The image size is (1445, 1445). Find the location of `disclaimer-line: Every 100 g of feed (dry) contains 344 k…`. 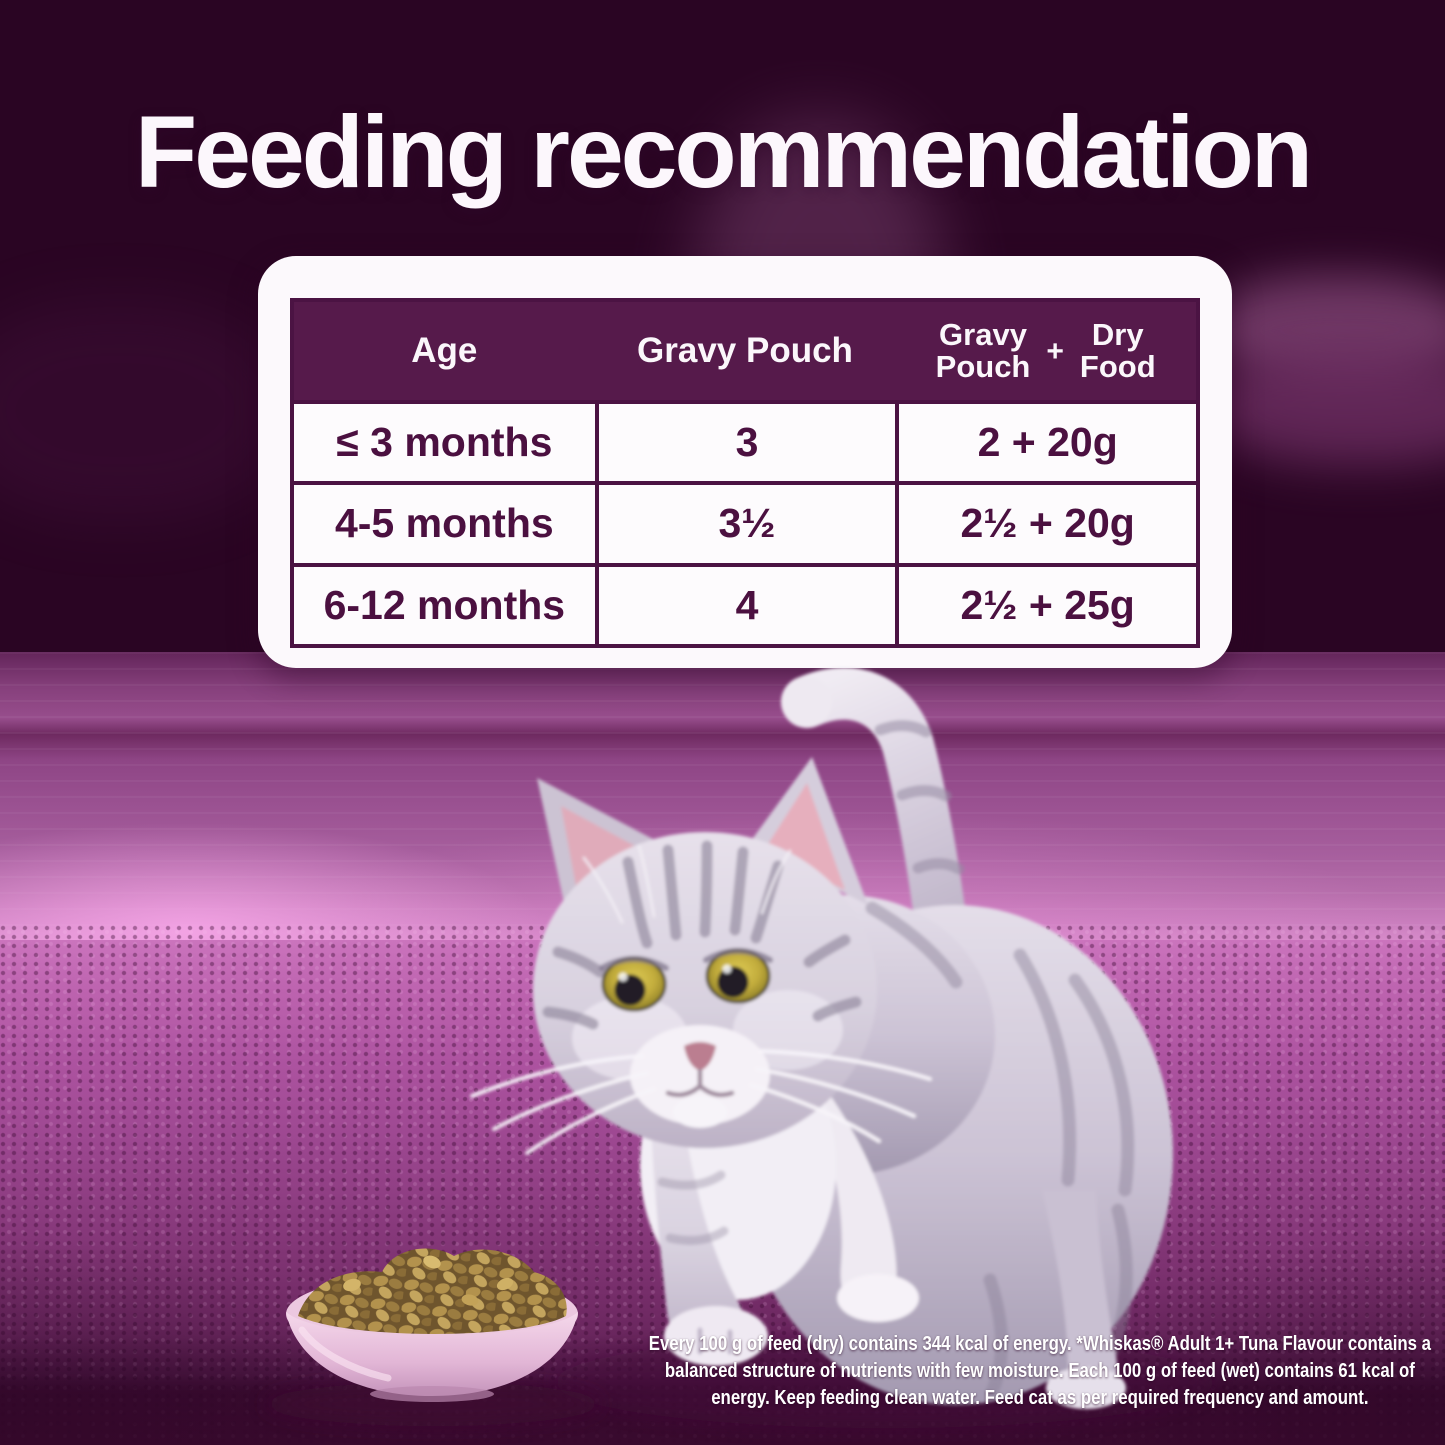

disclaimer-line: Every 100 g of feed (dry) contains 344 k… is located at coordinates (1039, 1343).